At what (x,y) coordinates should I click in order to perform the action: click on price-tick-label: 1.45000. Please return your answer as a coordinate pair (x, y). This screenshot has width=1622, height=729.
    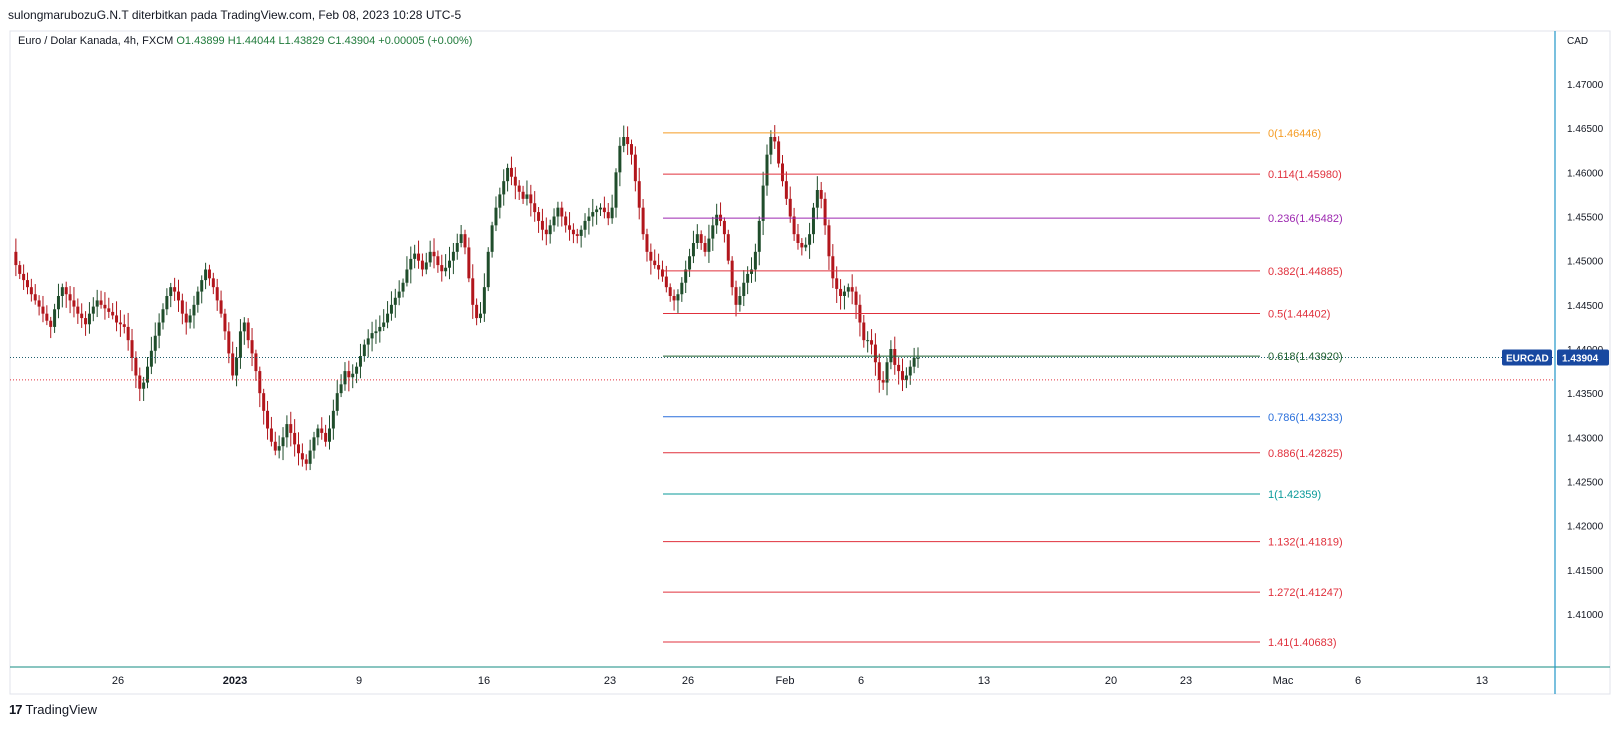
    Looking at the image, I should click on (1585, 262).